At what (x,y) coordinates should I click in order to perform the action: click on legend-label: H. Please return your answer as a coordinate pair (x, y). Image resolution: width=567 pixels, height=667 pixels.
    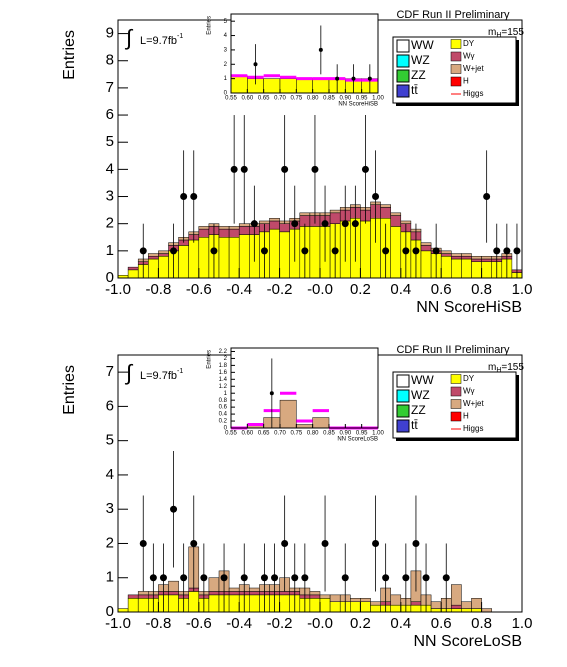
    Looking at the image, I should click on (466, 81).